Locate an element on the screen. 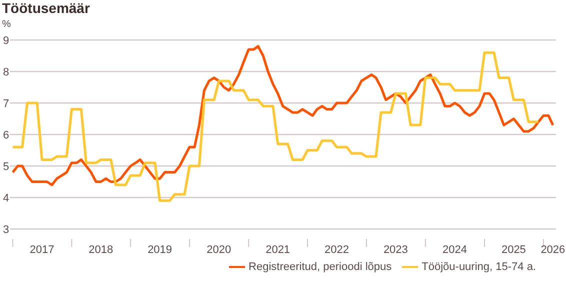 The height and width of the screenshot is (283, 566). x-tick-label: 2021 is located at coordinates (278, 250).